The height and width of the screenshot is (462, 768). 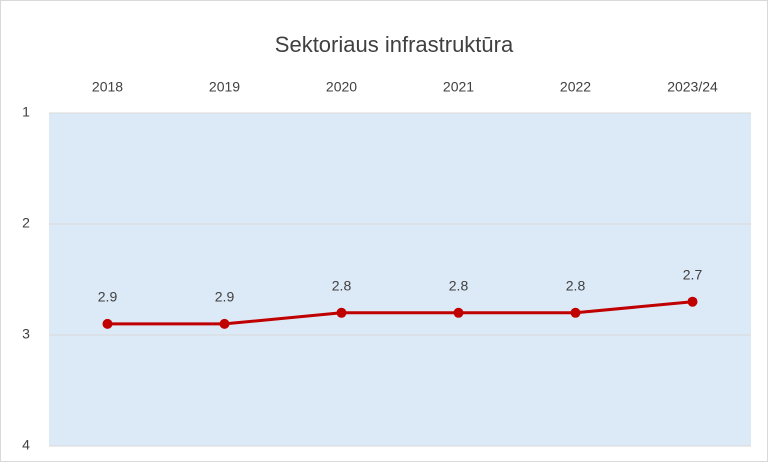 What do you see at coordinates (458, 87) in the screenshot?
I see `x-tick-label: 2021` at bounding box center [458, 87].